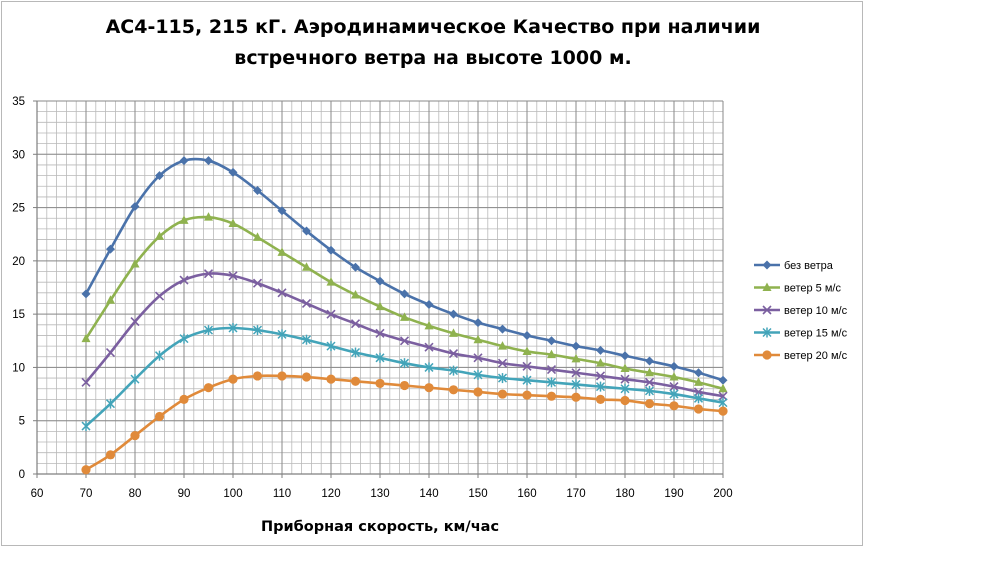 This screenshot has width=1000, height=562. Describe the element at coordinates (18, 288) in the screenshot. I see `y-tick-labels: 0 5 10 15 20 25 30 35` at that location.